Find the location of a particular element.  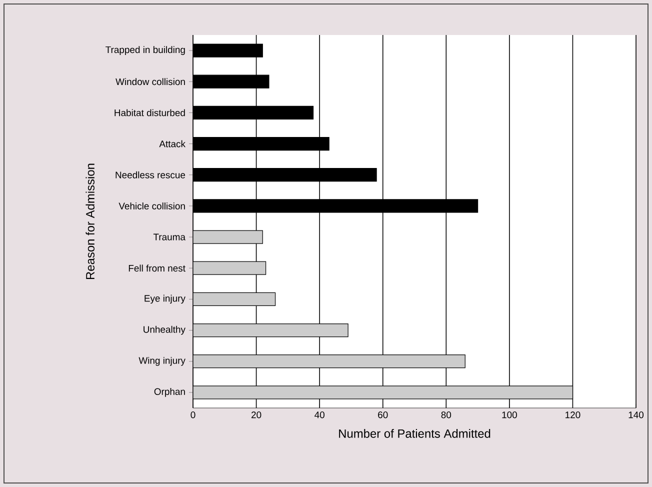

x-tick-label: 120 is located at coordinates (573, 415).